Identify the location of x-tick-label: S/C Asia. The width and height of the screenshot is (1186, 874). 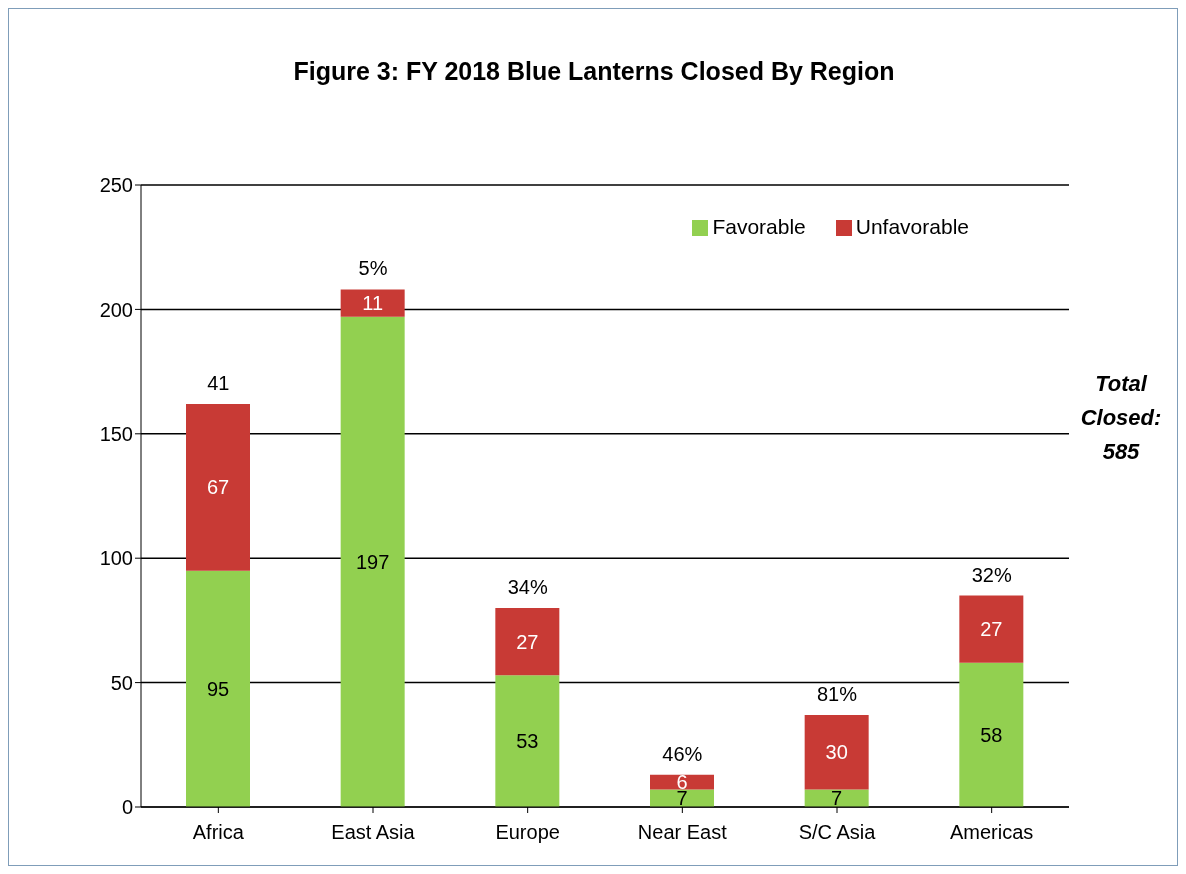
(837, 832).